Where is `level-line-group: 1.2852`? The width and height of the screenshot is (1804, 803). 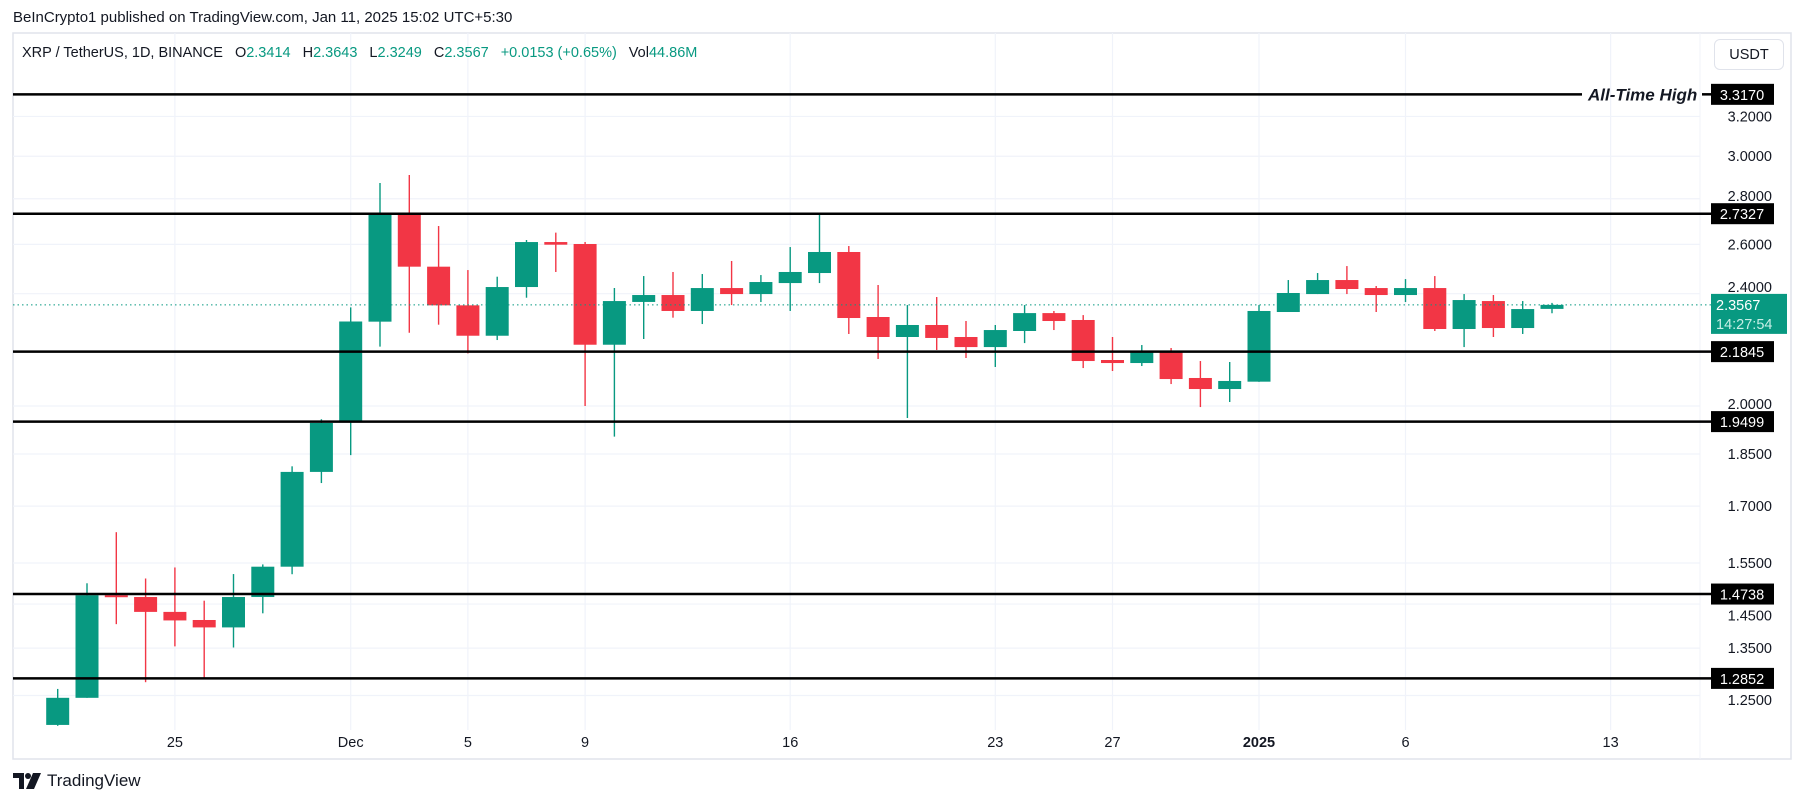 level-line-group: 1.2852 is located at coordinates (893, 678).